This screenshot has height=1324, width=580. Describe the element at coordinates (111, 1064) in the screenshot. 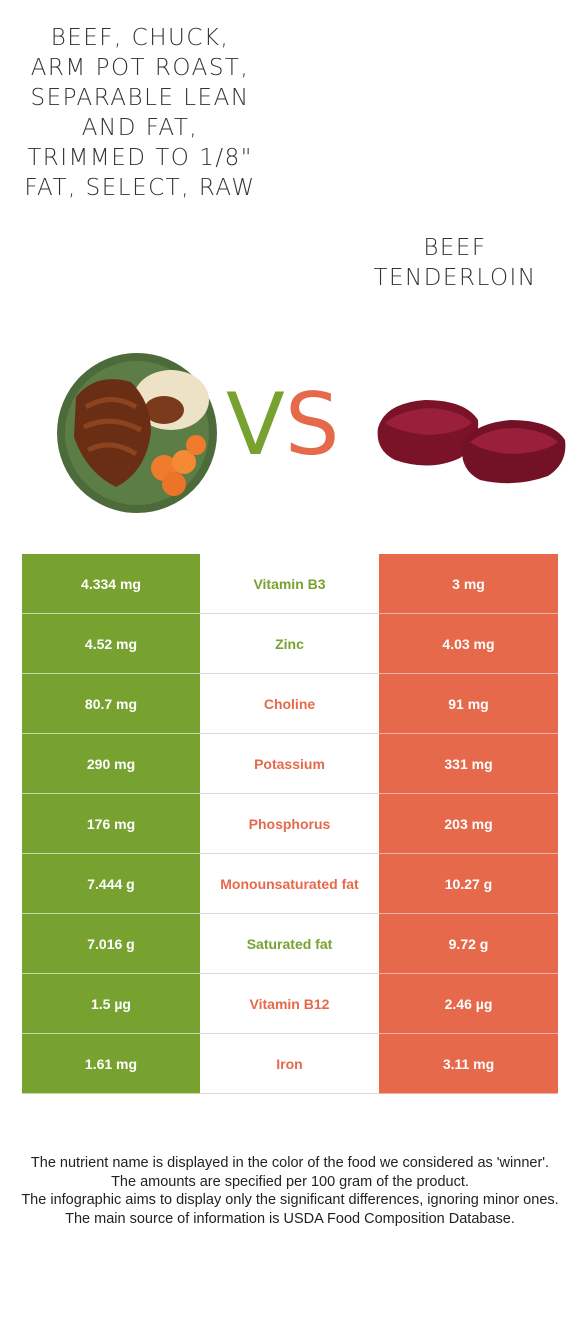

I see `left-value: 1.61 mg` at that location.